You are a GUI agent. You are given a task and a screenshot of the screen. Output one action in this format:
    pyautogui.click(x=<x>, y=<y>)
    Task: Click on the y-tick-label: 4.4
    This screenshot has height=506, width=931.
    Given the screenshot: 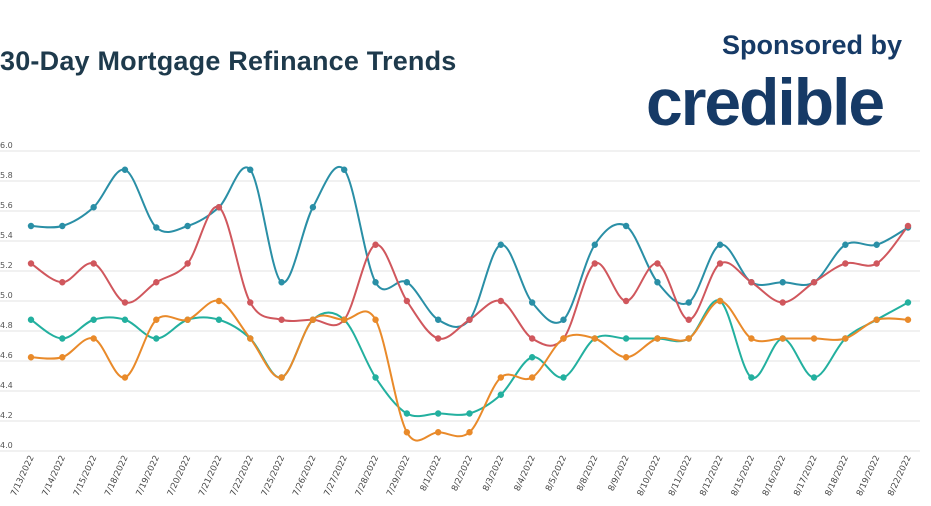 What is the action you would take?
    pyautogui.click(x=6, y=385)
    